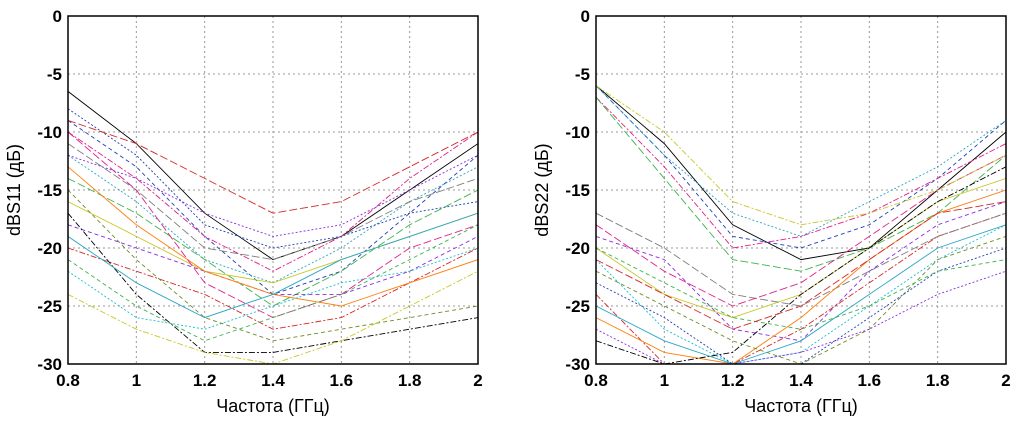 Image resolution: width=1028 pixels, height=441 pixels. Describe the element at coordinates (542, 189) in the screenshot. I see `y-axis-label: dBS22 (дБ)` at that location.